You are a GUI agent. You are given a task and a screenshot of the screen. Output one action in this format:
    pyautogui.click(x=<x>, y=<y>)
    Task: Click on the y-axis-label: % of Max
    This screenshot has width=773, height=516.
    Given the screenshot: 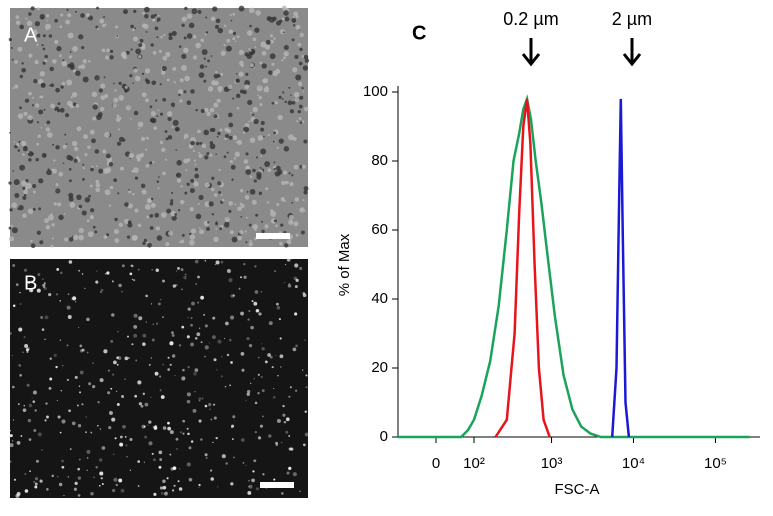 What is the action you would take?
    pyautogui.click(x=344, y=264)
    